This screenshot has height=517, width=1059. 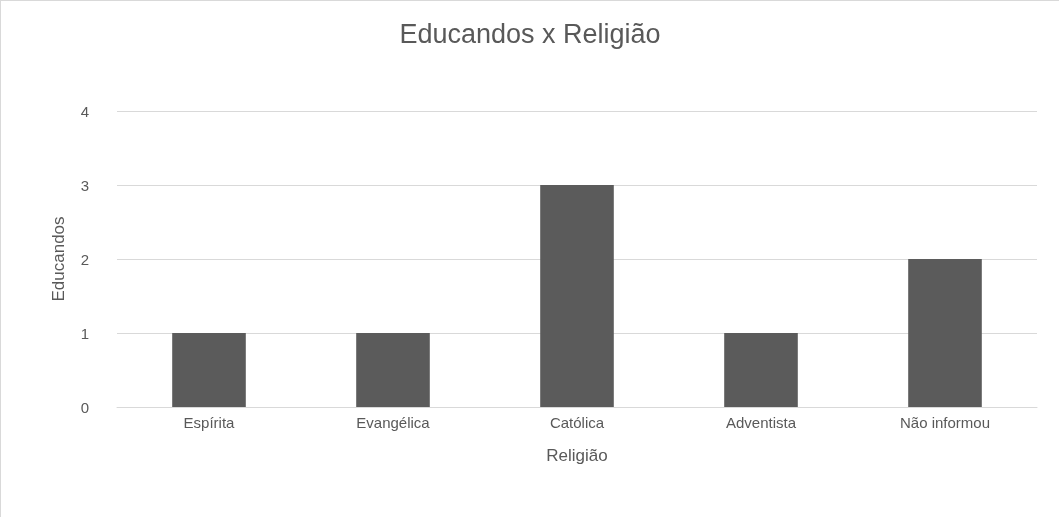 What do you see at coordinates (761, 422) in the screenshot?
I see `x-tick-label: Adventista` at bounding box center [761, 422].